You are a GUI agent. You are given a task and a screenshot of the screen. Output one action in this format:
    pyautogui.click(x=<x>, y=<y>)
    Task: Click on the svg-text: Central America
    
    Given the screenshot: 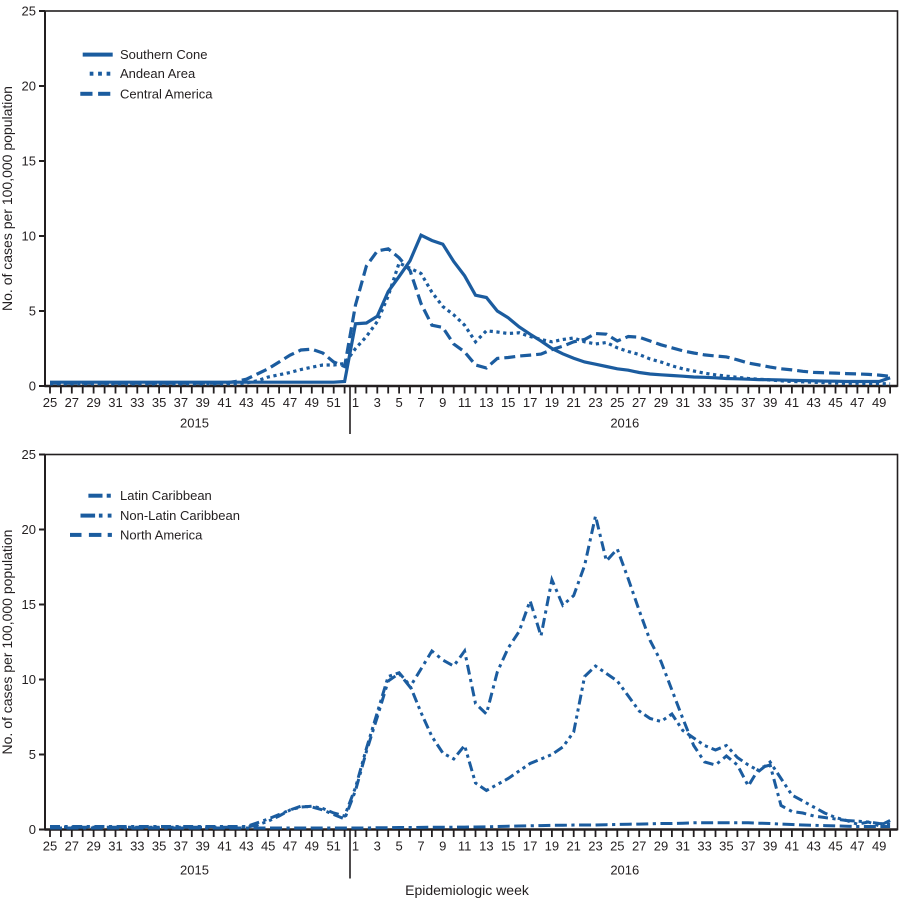 What is the action you would take?
    pyautogui.click(x=166, y=93)
    